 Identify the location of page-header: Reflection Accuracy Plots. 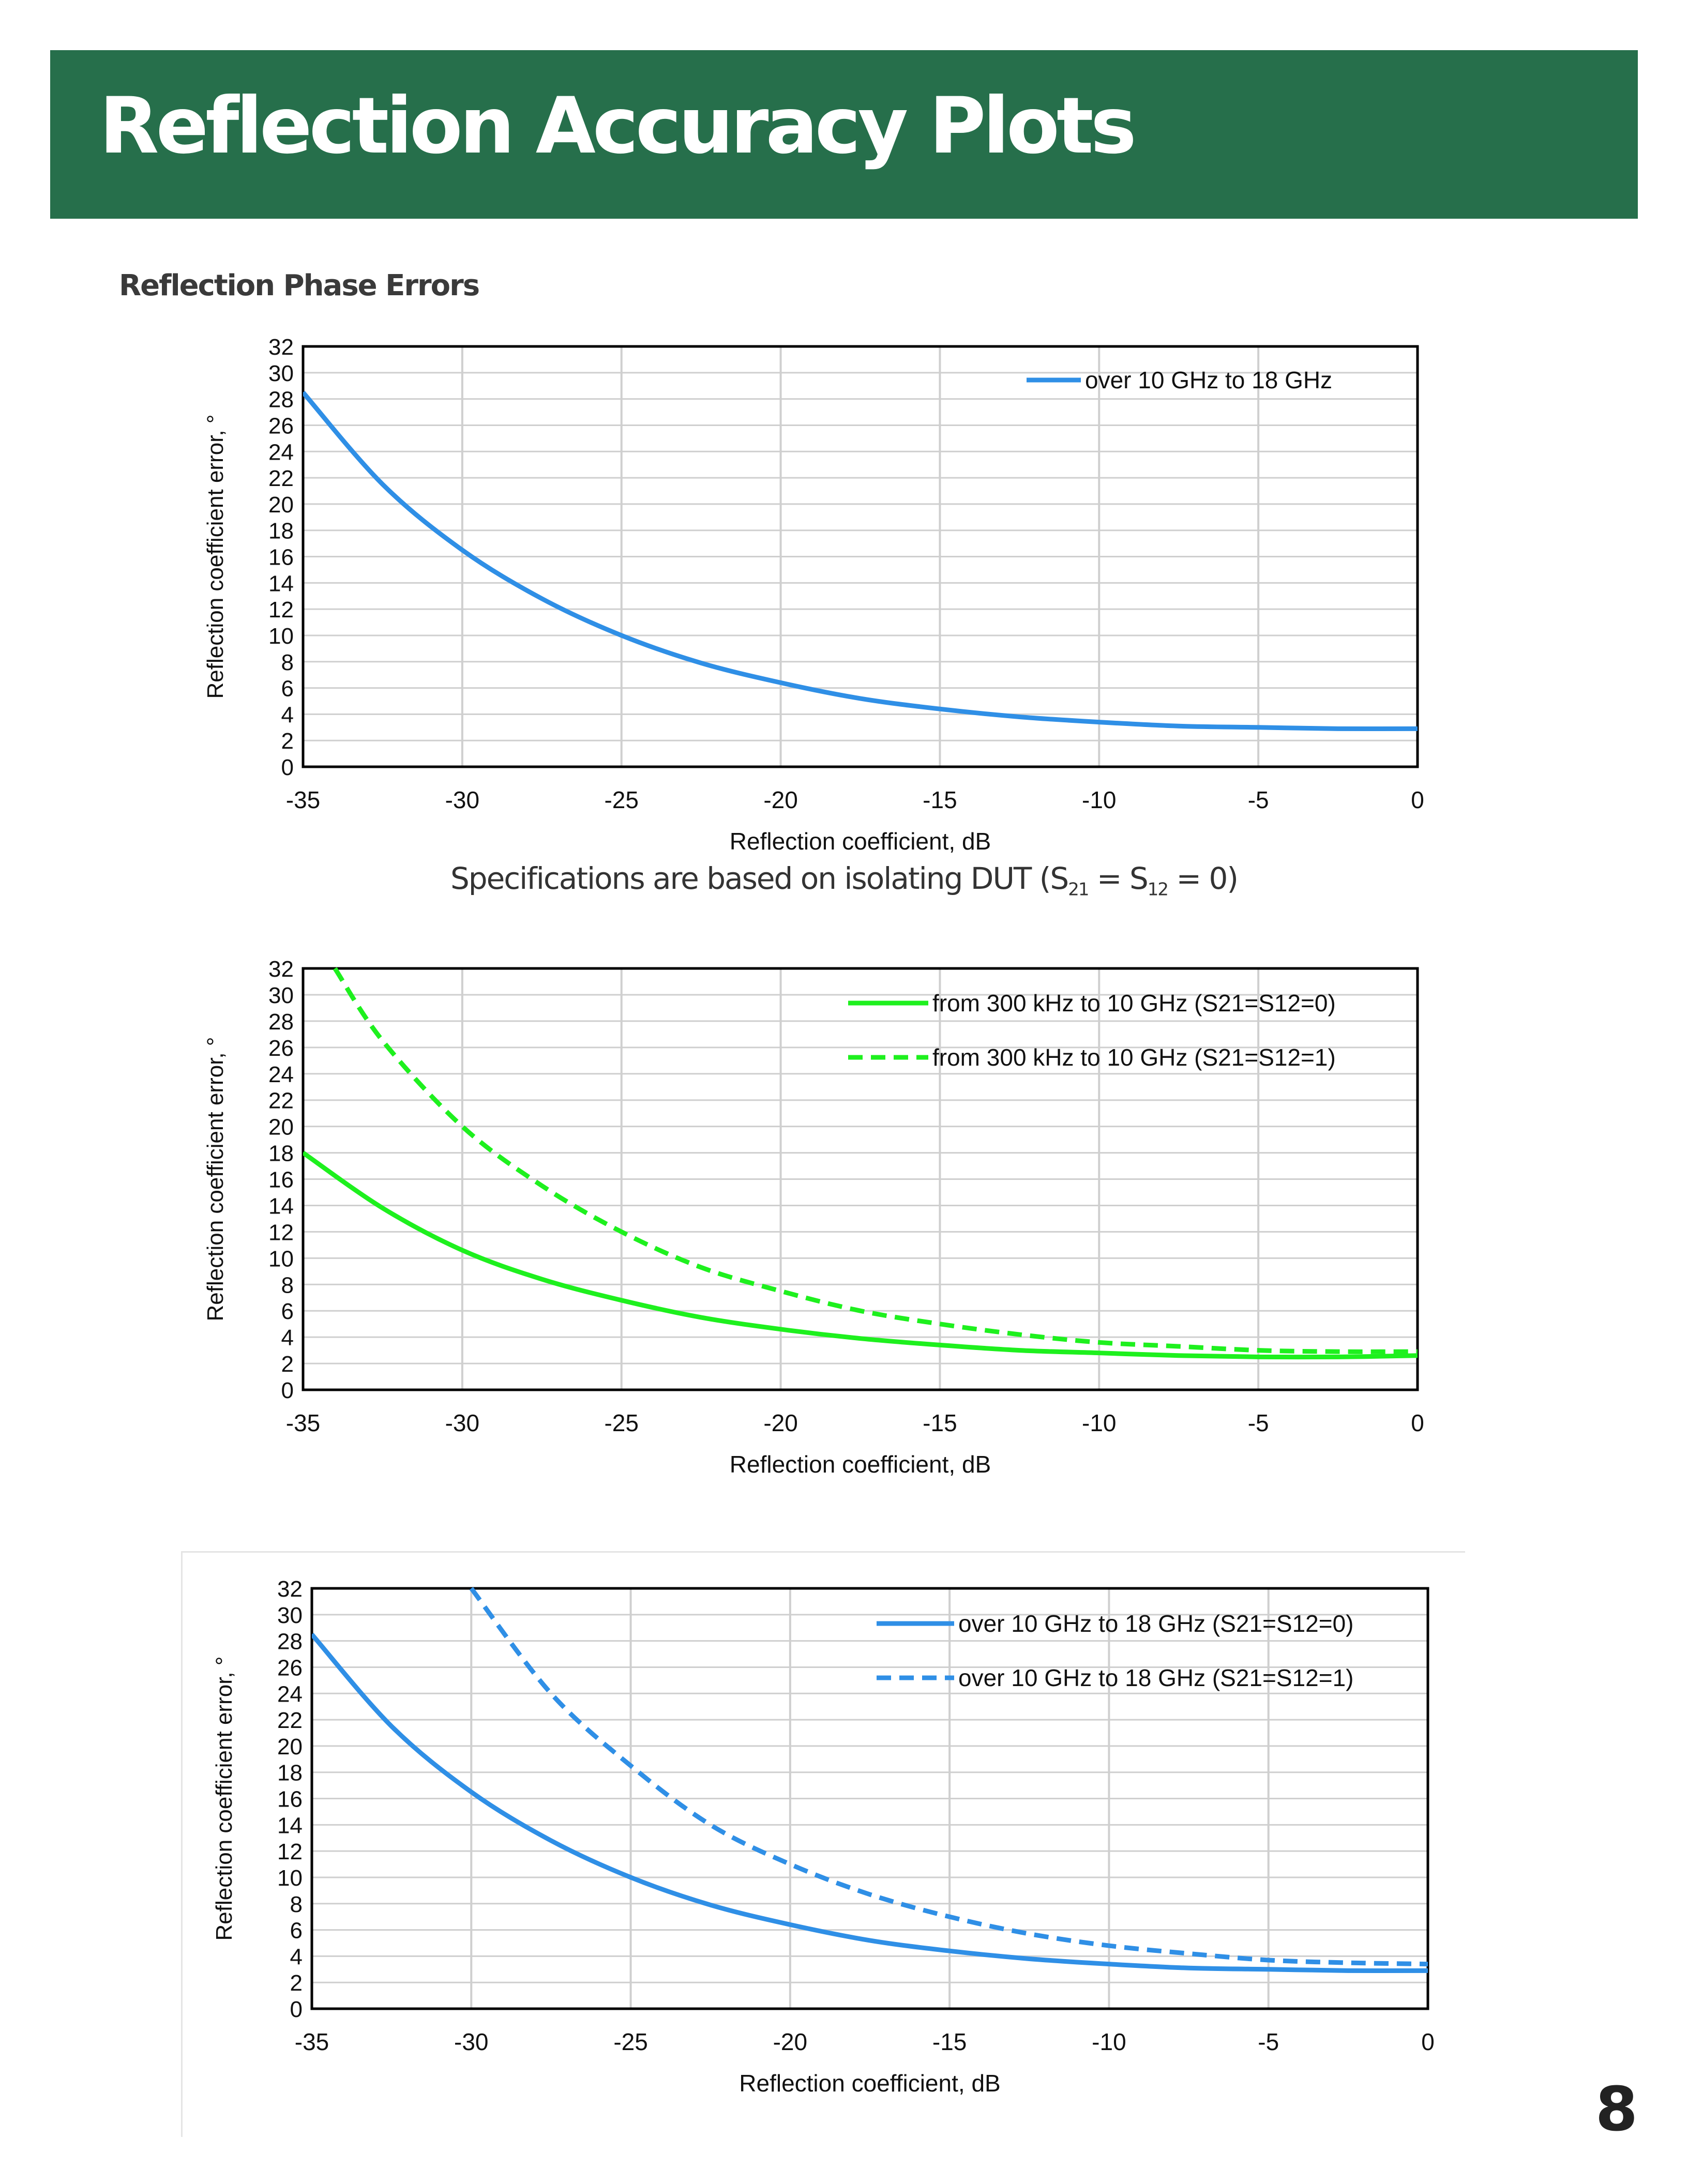
(844, 135).